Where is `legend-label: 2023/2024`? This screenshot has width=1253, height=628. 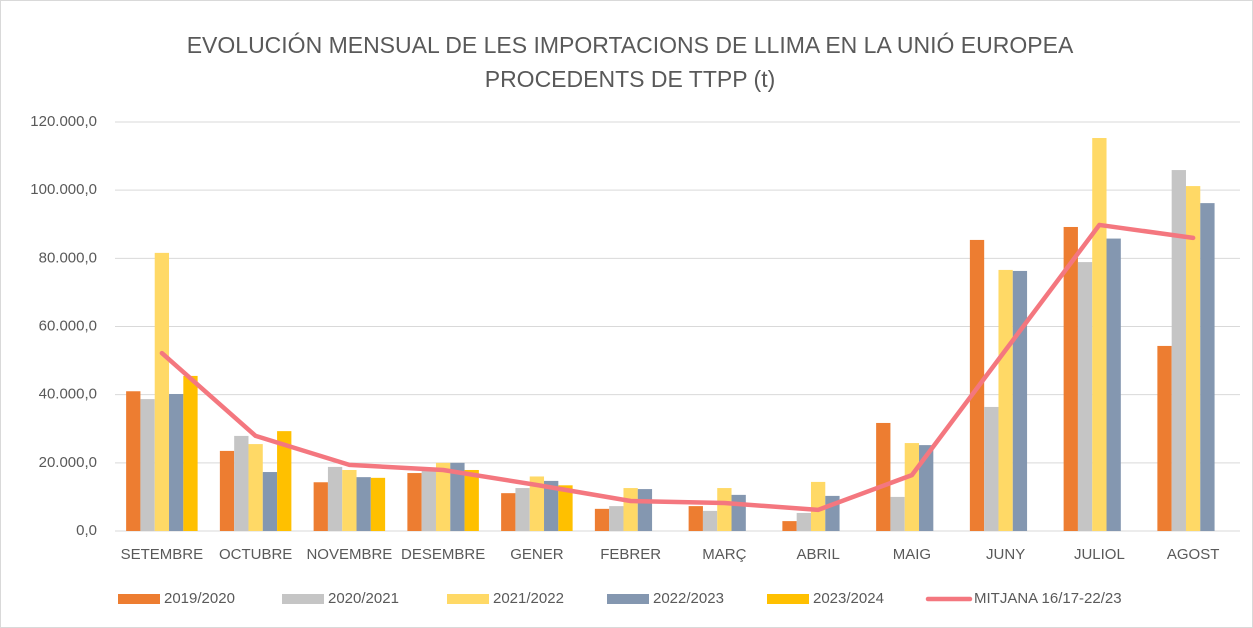
legend-label: 2023/2024 is located at coordinates (848, 598).